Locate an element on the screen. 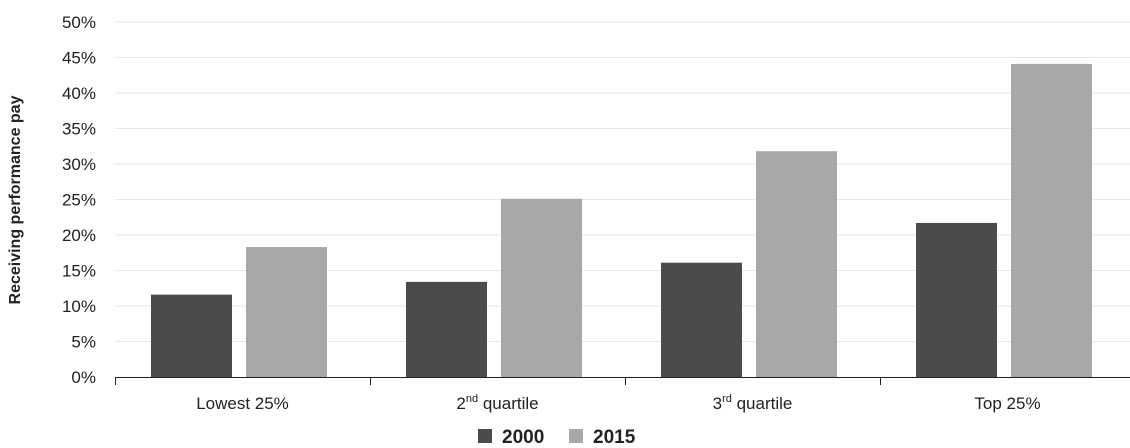 The height and width of the screenshot is (448, 1130). y-tick-label: 5% is located at coordinates (83, 342).